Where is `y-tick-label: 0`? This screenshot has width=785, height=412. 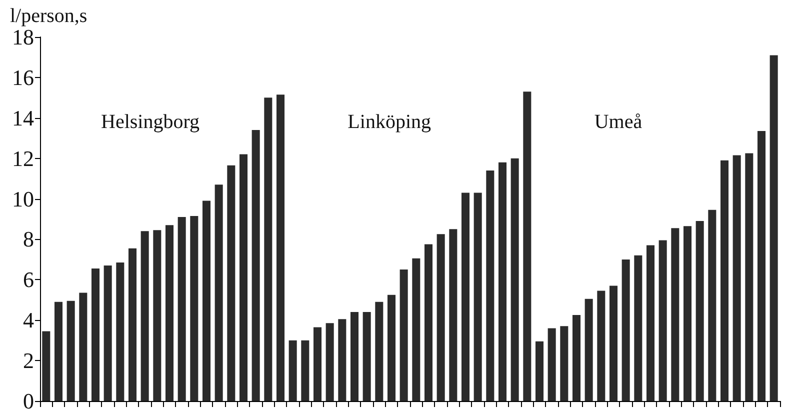 y-tick-label: 0 is located at coordinates (28, 400).